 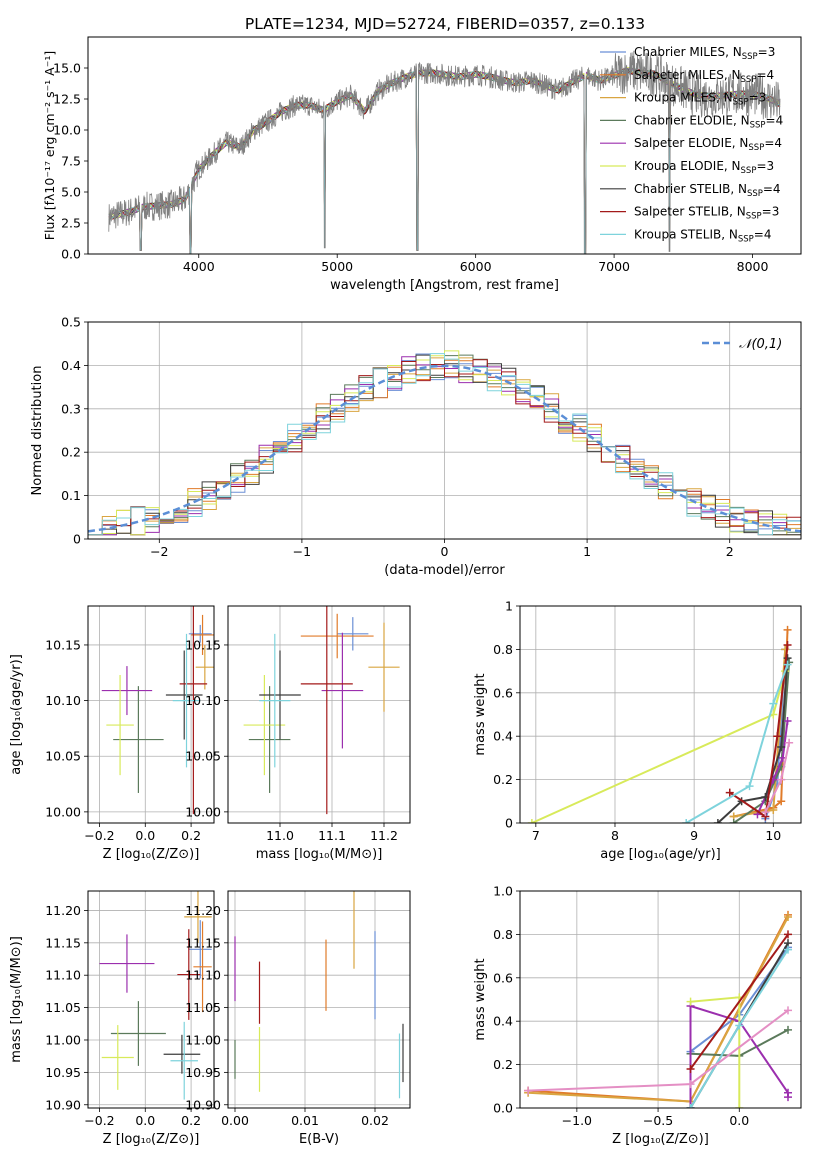 What do you see at coordinates (16, 714) in the screenshot?
I see `y-axis-label: age [log₁₀(age/yr)]` at bounding box center [16, 714].